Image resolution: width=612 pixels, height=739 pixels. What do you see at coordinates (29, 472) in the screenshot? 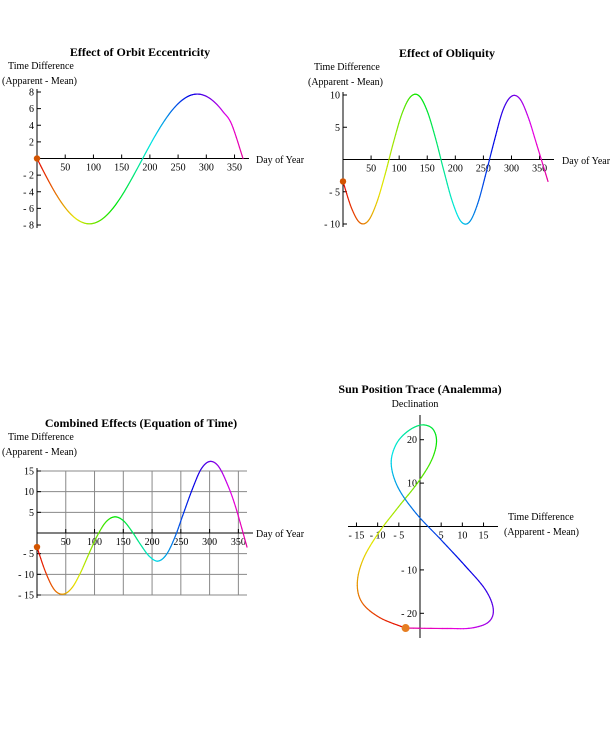
I see `y-tick-label: 15` at bounding box center [29, 472].